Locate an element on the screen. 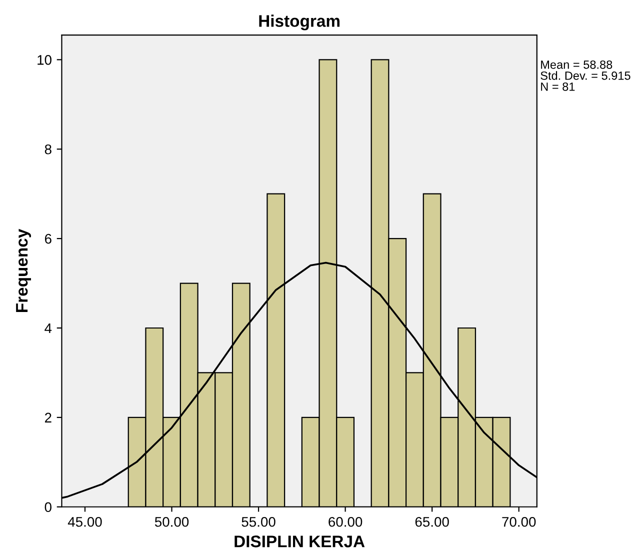 The image size is (643, 557). y-axis-title: Frequency is located at coordinates (24, 270).